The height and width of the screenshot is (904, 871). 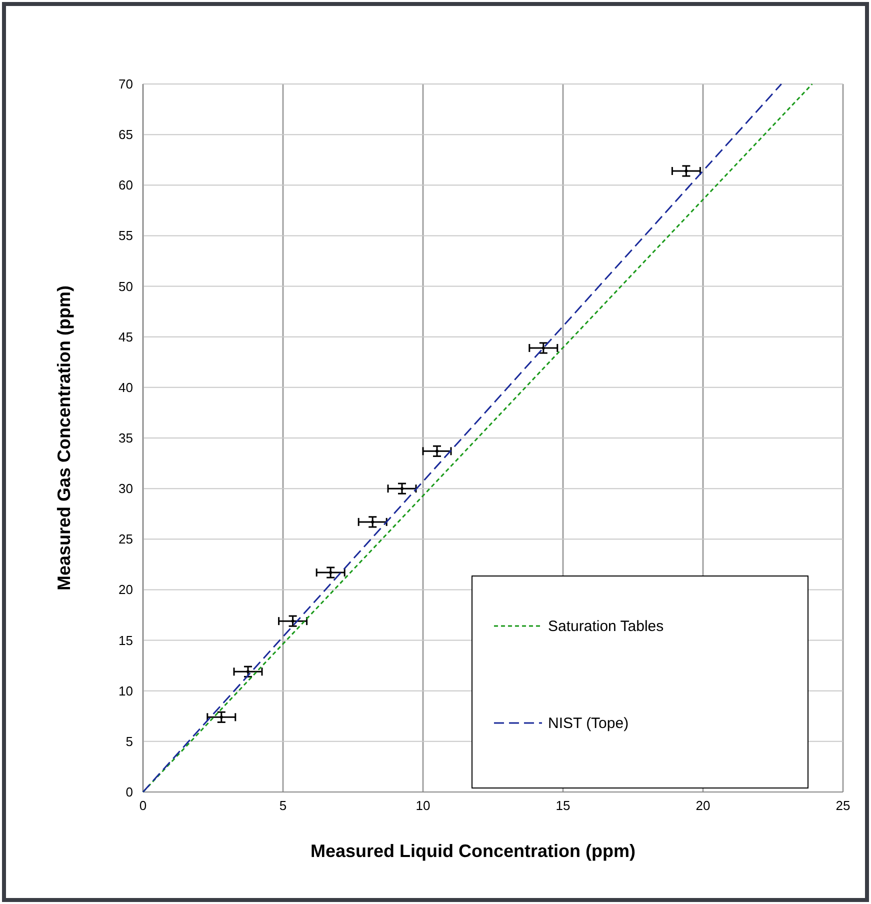 What do you see at coordinates (125, 640) in the screenshot?
I see `y-tick-label: 15` at bounding box center [125, 640].